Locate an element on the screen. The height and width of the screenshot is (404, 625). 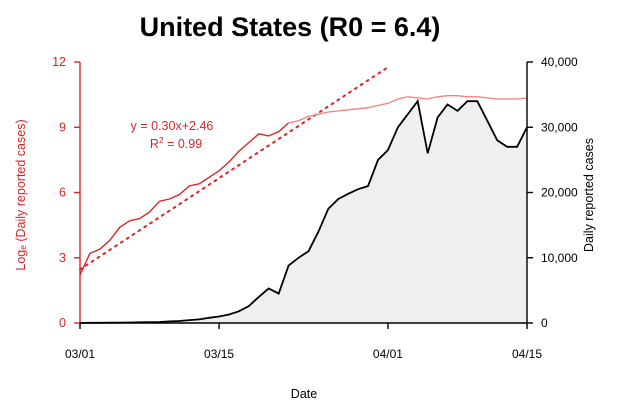
left-y-axis-label: Logₑ (Daily reported cases) is located at coordinates (21, 194).